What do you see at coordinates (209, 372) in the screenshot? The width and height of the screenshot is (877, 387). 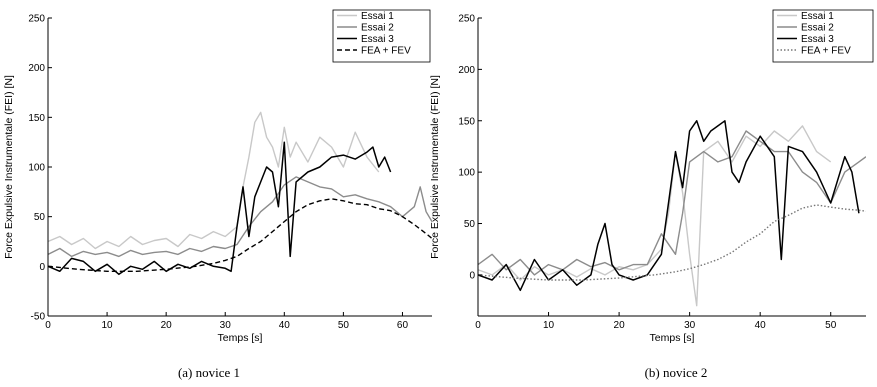 I see `figure-caption: (a) novice 1` at bounding box center [209, 372].